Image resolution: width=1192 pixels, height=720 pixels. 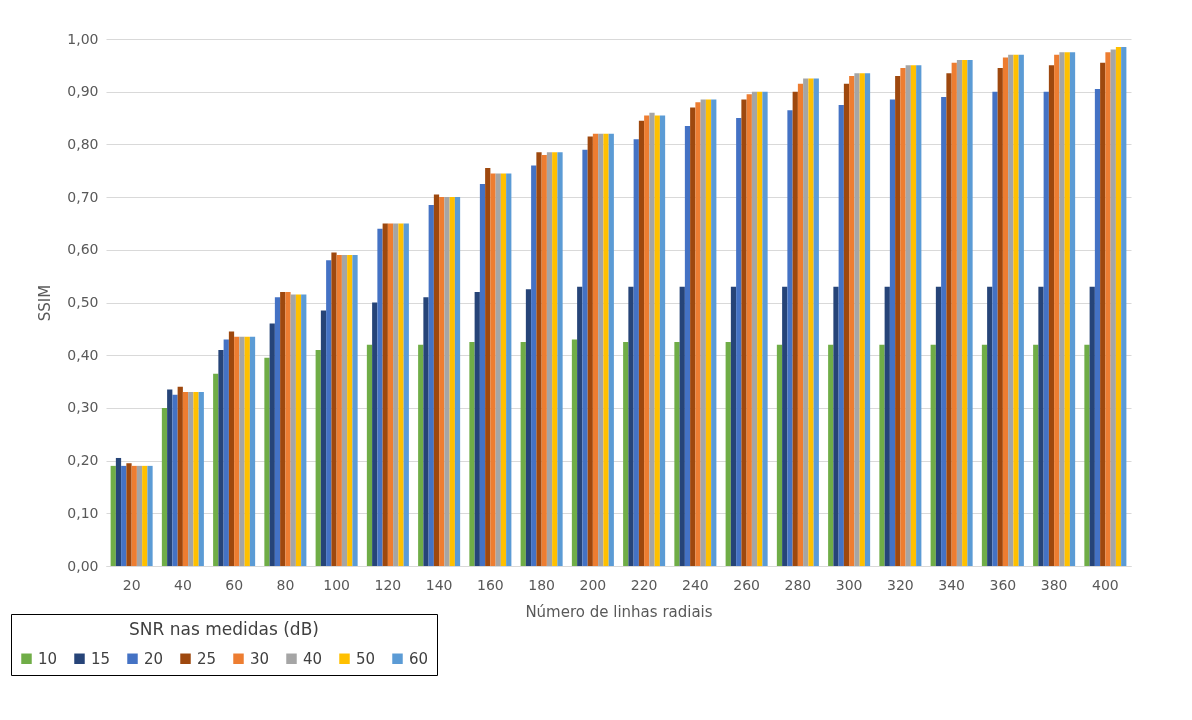 What do you see at coordinates (83, 38) in the screenshot?
I see `y-tick-label: 1,00` at bounding box center [83, 38].